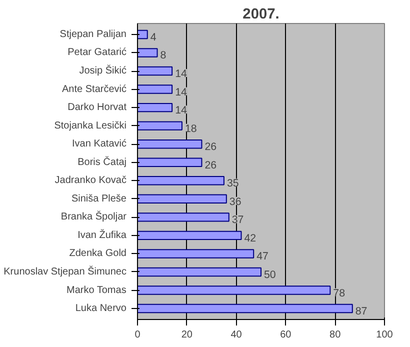 This screenshot has width=410, height=347. I want to click on data-label: 78, so click(339, 293).